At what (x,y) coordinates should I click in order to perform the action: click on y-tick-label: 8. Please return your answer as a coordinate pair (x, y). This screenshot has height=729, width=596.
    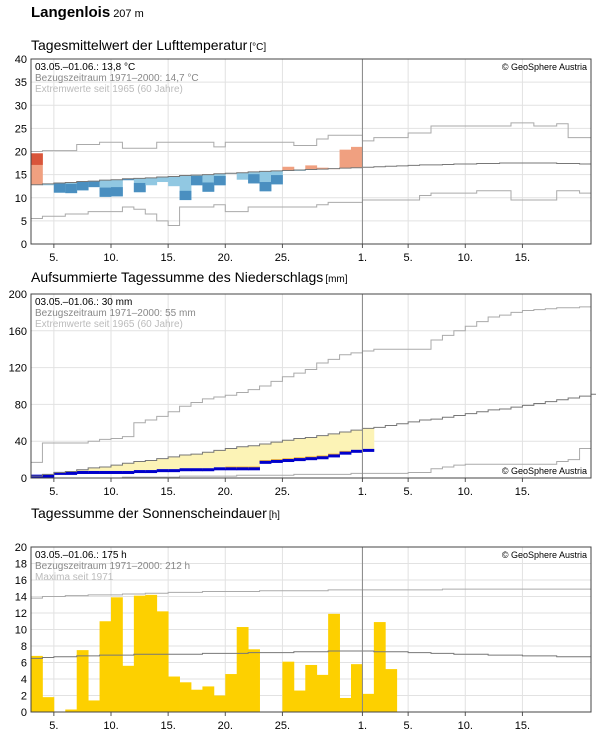
    Looking at the image, I should click on (24, 647).